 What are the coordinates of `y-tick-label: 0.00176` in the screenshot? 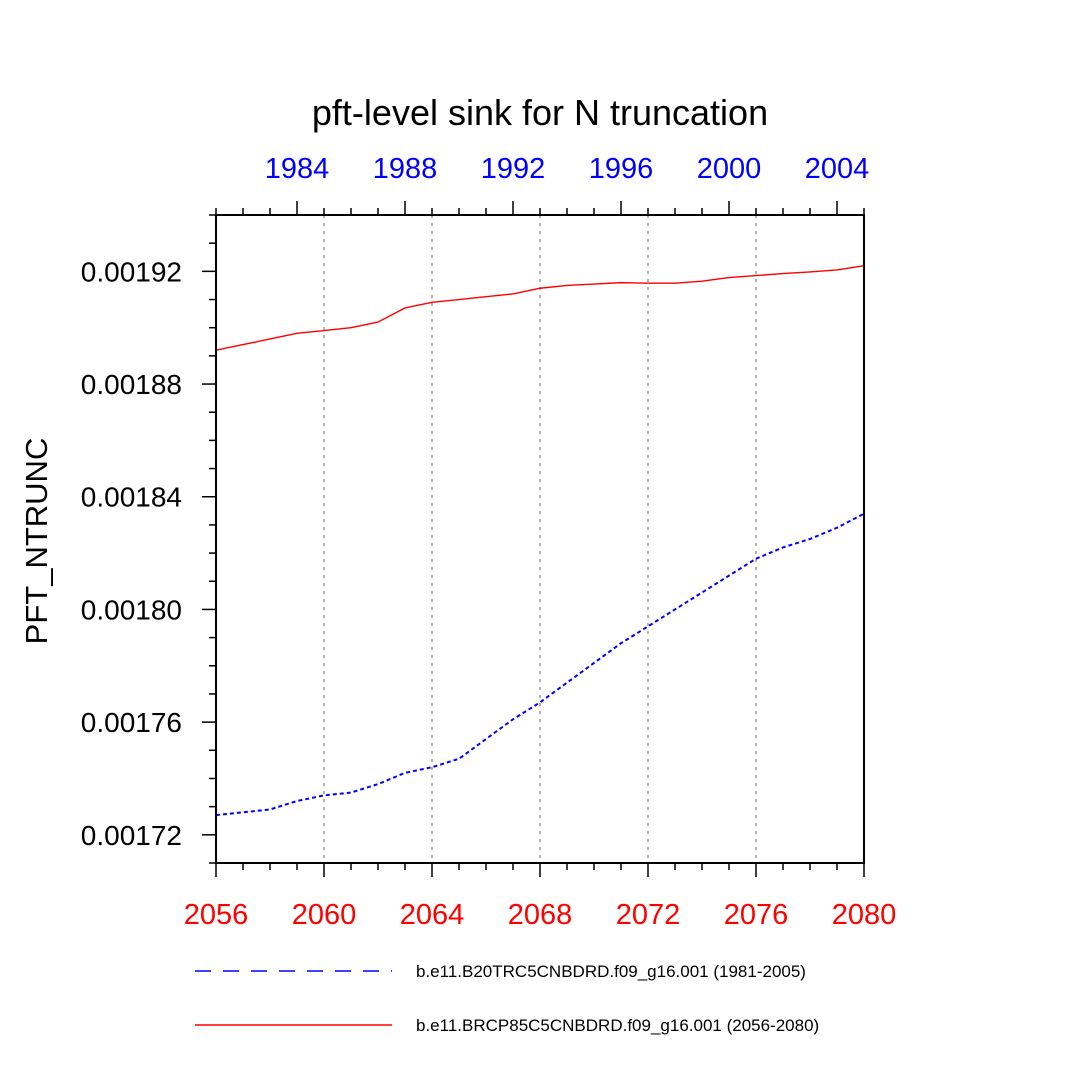 It's located at (131, 722).